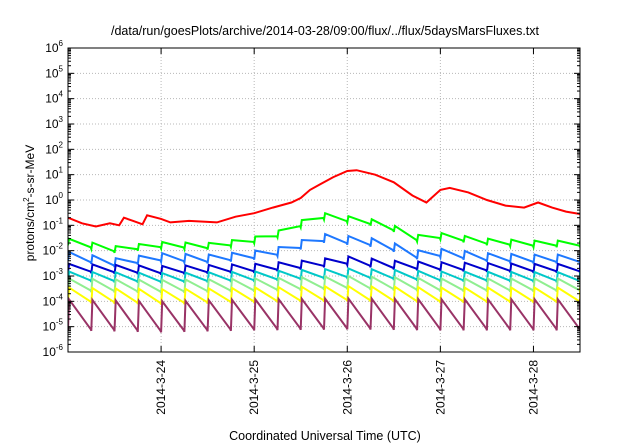  What do you see at coordinates (347, 387) in the screenshot?
I see `x-tick-label: 2014-3-26` at bounding box center [347, 387].